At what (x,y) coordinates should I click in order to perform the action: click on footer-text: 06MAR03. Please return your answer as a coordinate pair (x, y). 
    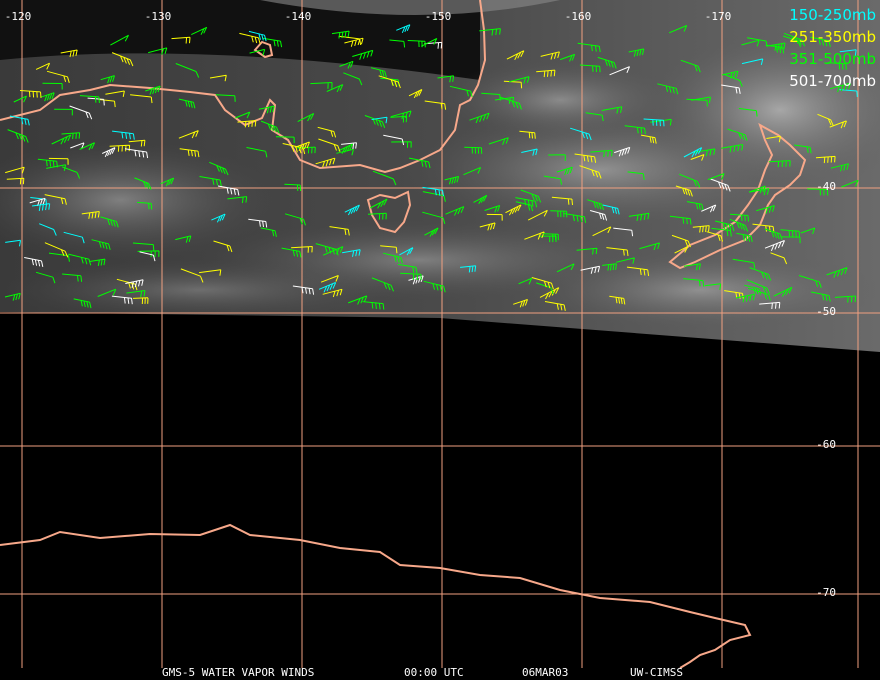
    Looking at the image, I should click on (545, 672).